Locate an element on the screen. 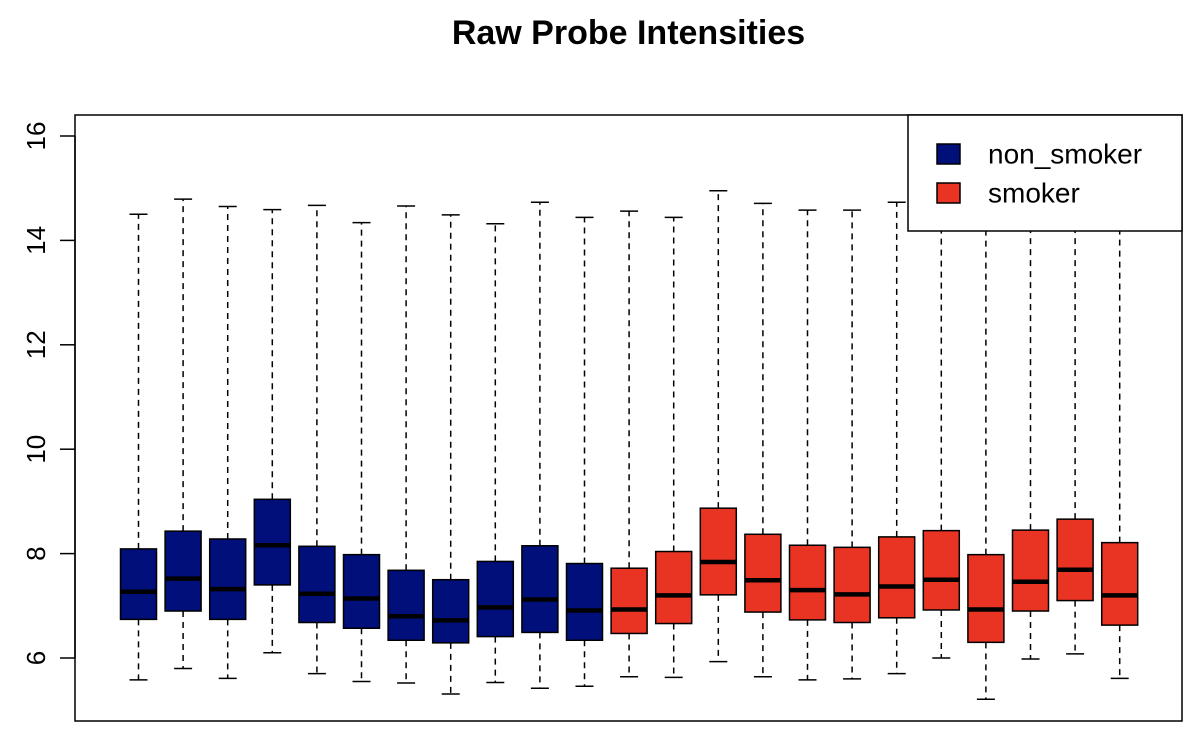 This screenshot has width=1202, height=740. legend-swatch-non_smoker is located at coordinates (948, 154).